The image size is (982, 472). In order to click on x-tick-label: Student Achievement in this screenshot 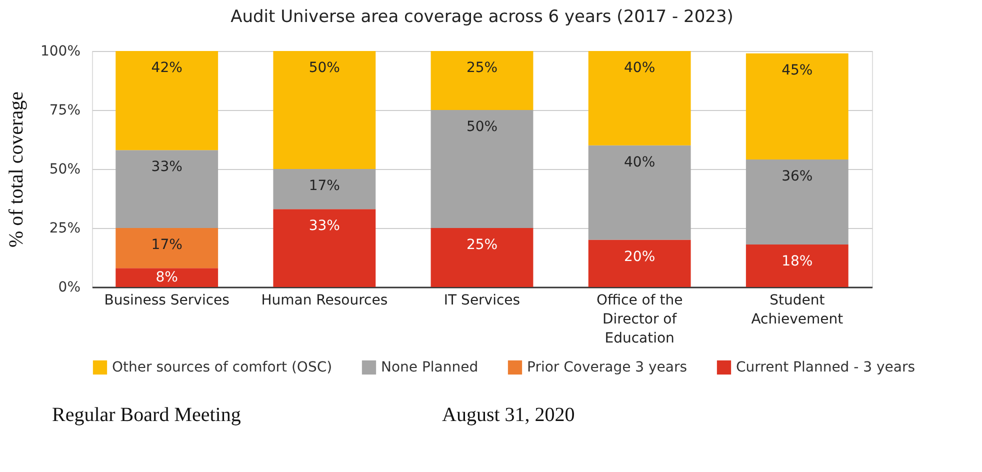, I will do `click(797, 310)`.